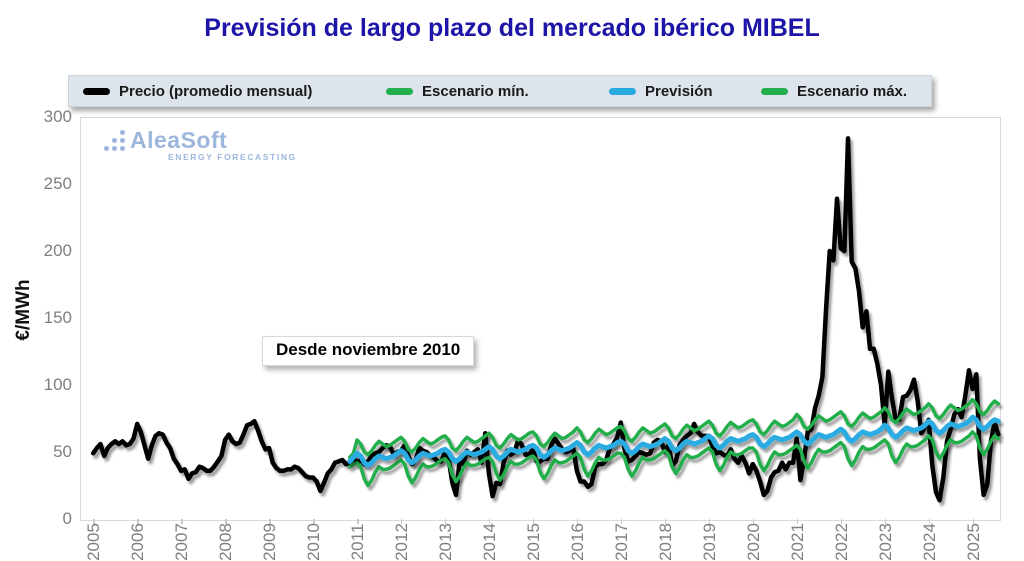  Describe the element at coordinates (114, 140) in the screenshot. I see `aleasoft-logo-icon` at that location.